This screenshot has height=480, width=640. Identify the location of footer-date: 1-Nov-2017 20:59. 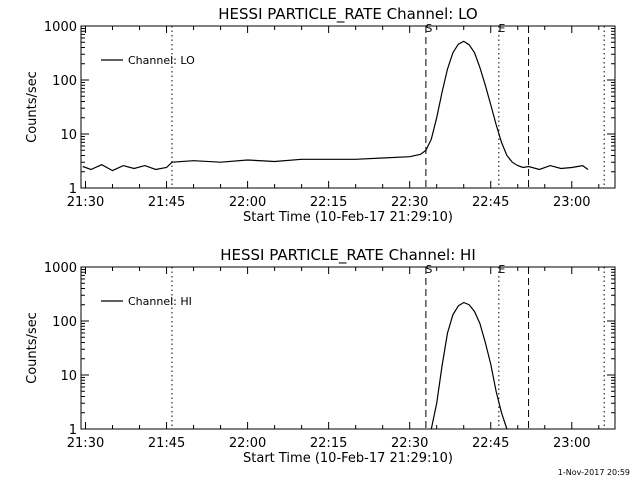
(593, 472).